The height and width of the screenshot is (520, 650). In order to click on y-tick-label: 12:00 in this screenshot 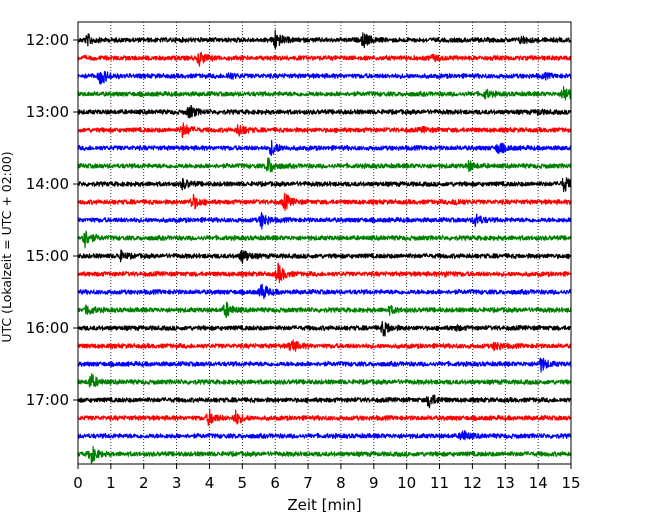, I will do `click(47, 40)`.